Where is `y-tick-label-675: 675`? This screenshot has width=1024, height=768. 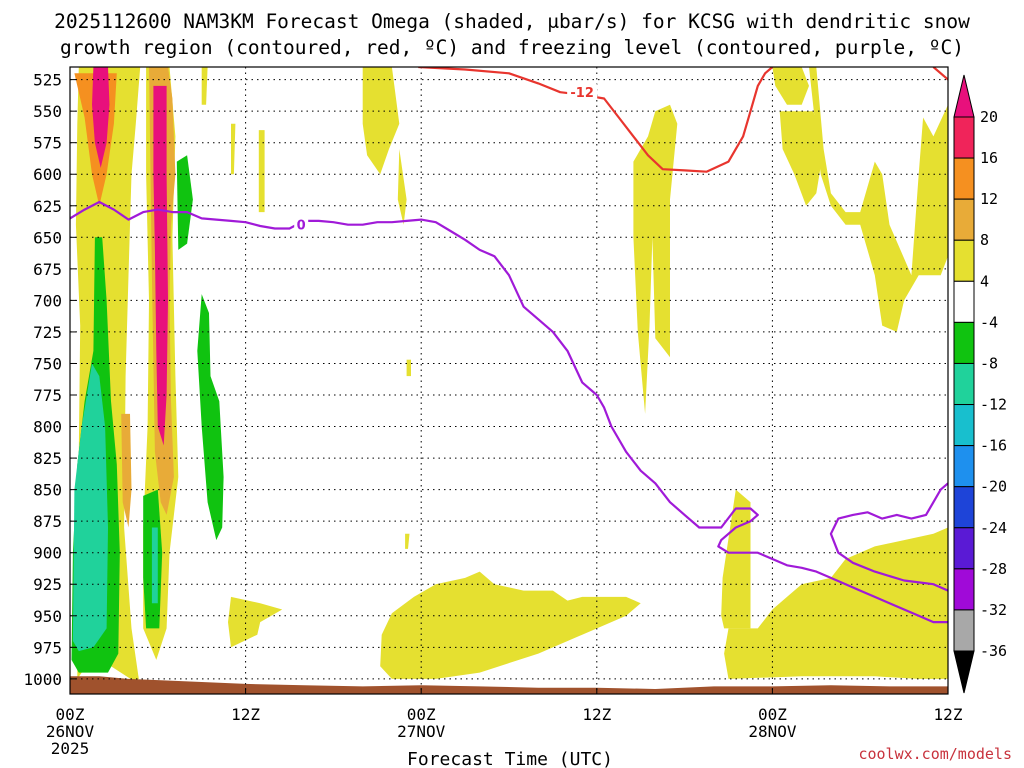
y-tick-label-675: 675 is located at coordinates (47, 269).